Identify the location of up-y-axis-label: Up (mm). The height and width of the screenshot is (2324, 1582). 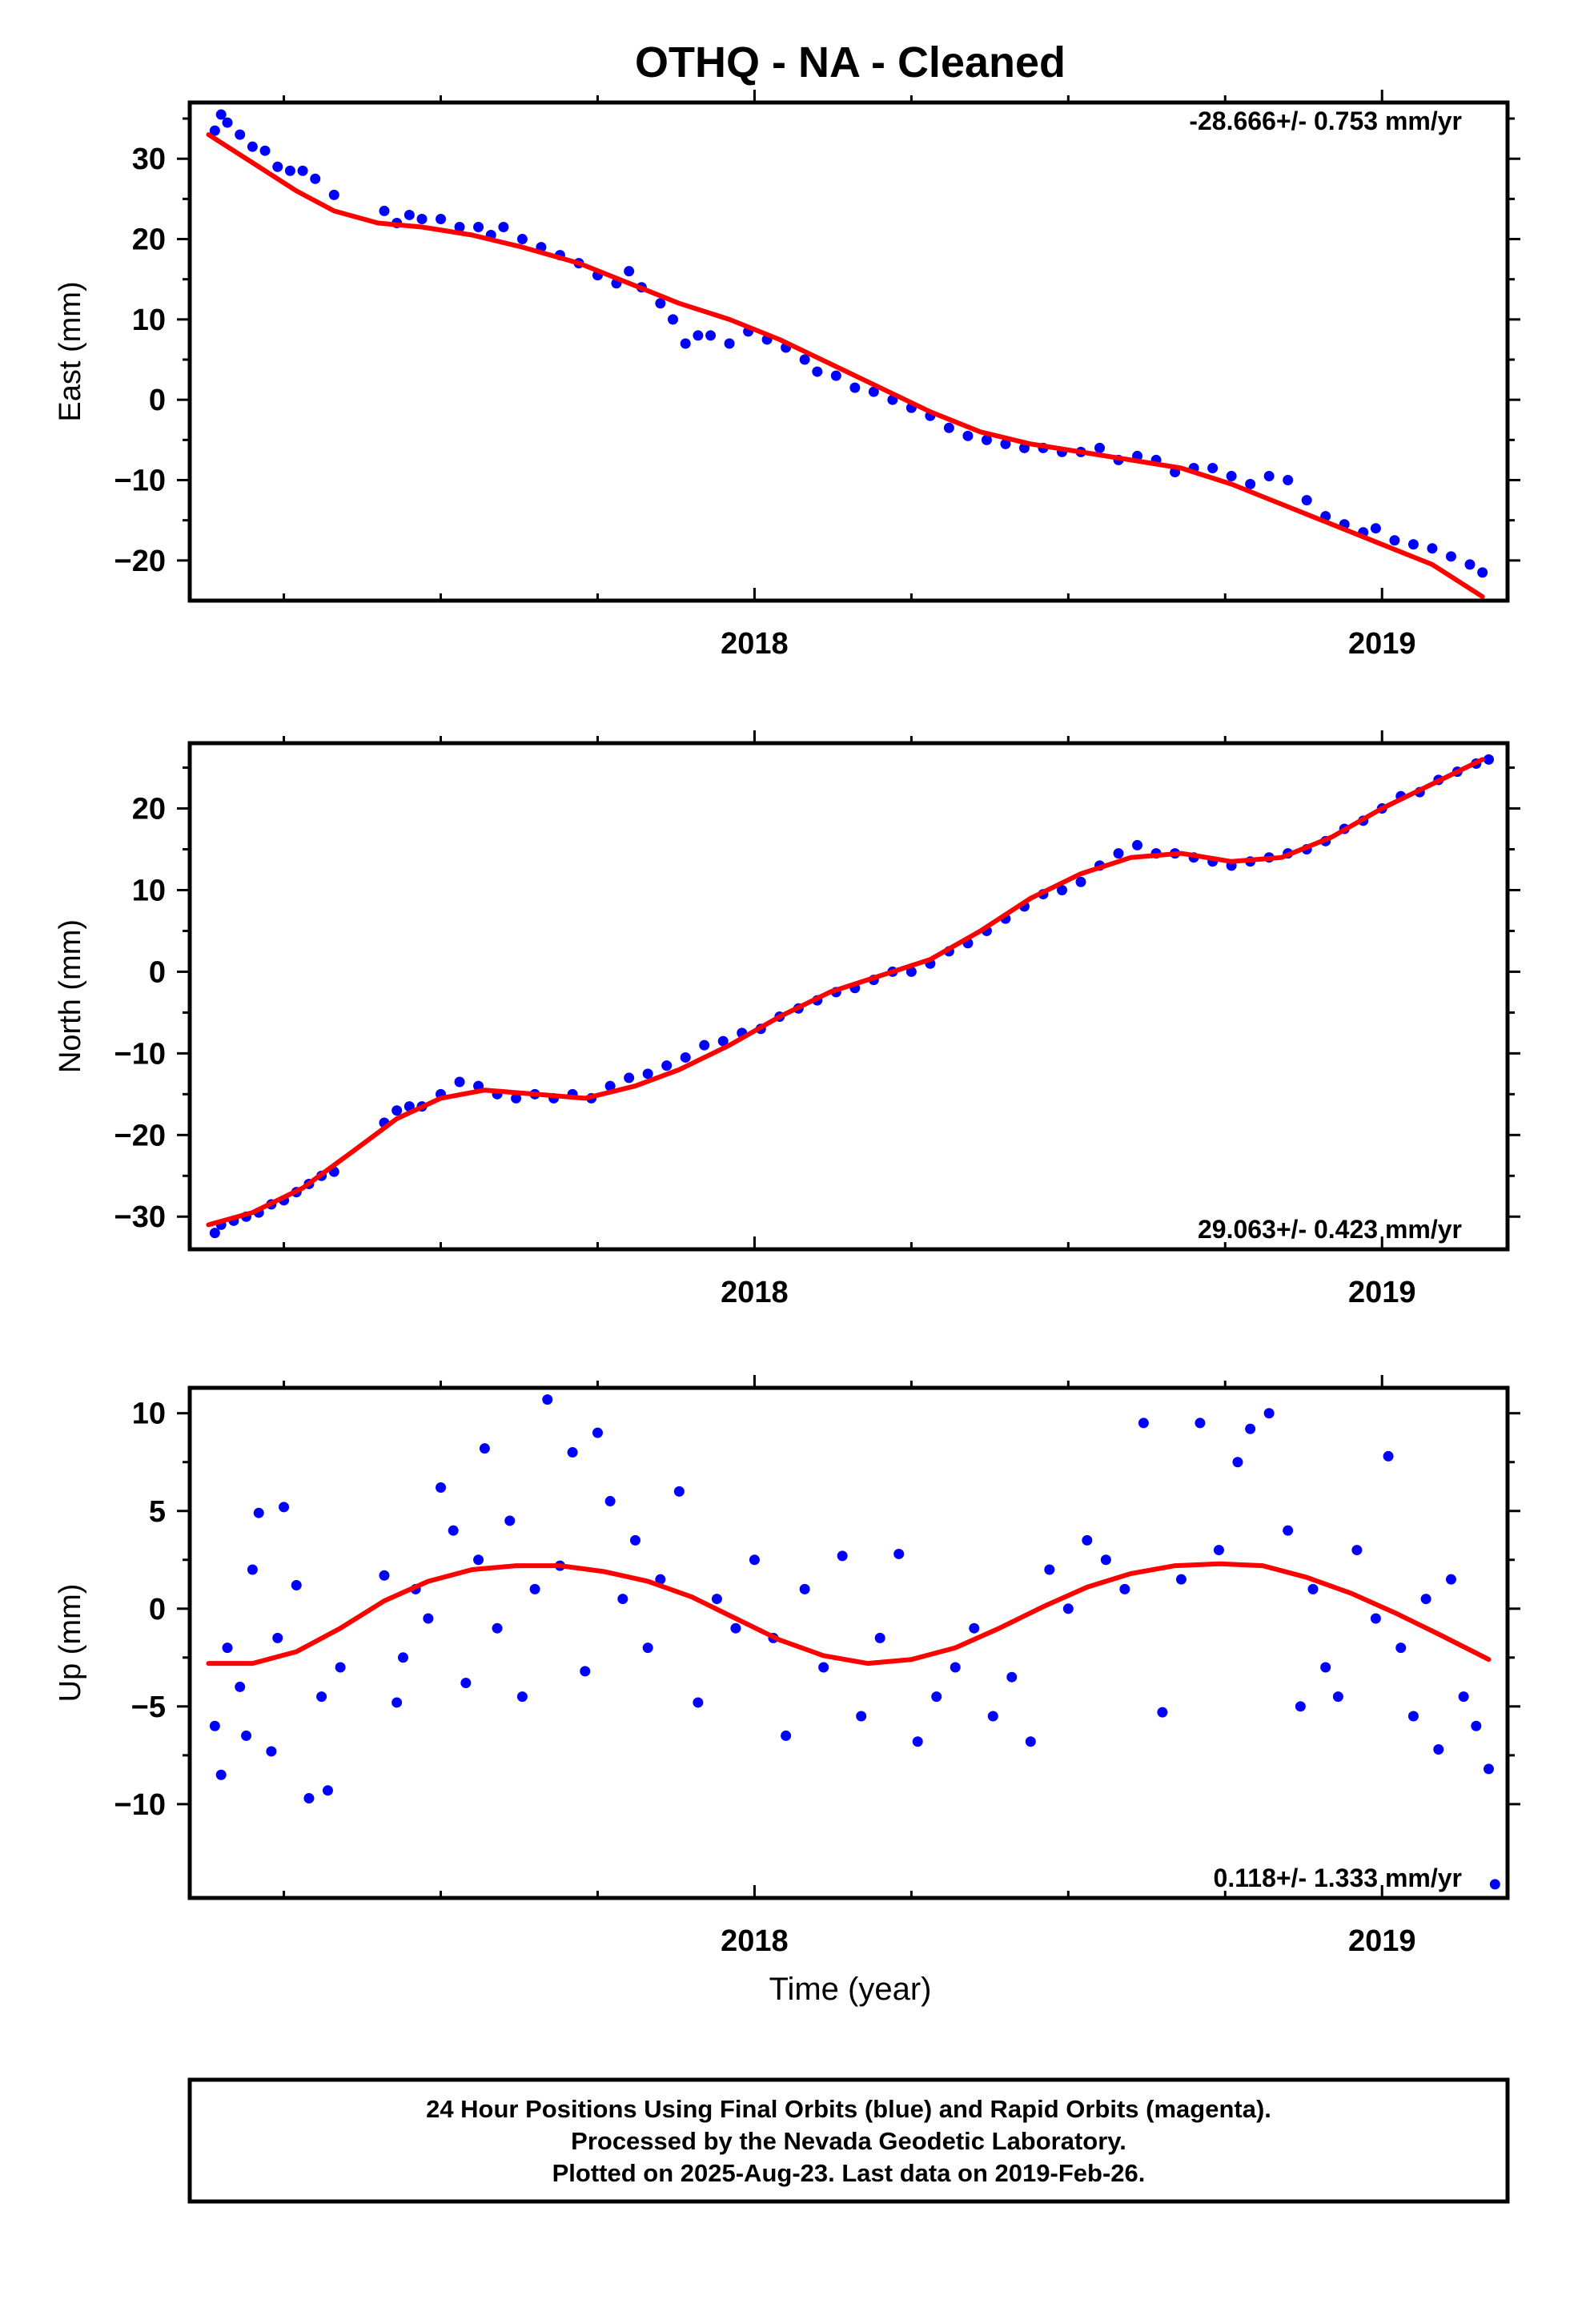
(70, 1644).